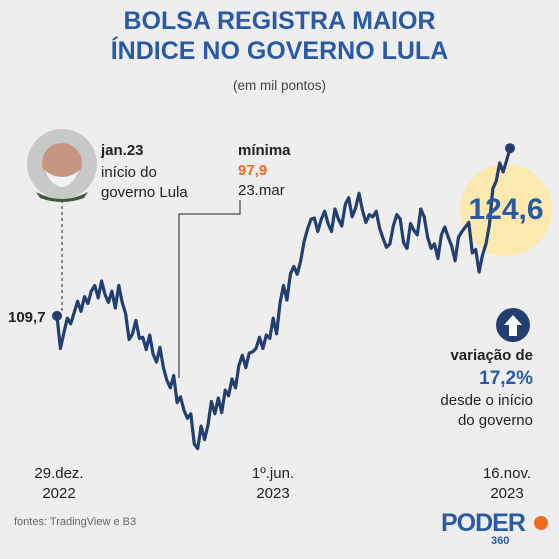  What do you see at coordinates (495, 420) in the screenshot?
I see `change-desc-line-2: do governo` at bounding box center [495, 420].